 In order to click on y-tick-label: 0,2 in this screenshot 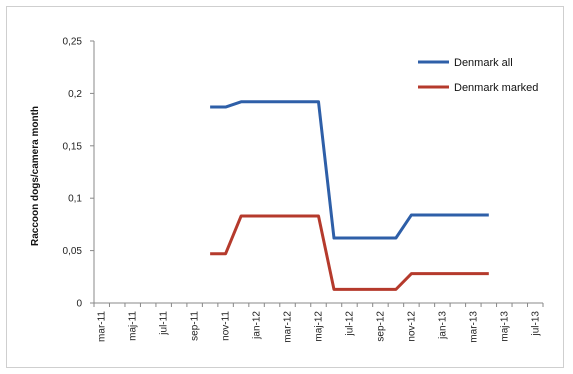, I will do `click(75, 94)`.